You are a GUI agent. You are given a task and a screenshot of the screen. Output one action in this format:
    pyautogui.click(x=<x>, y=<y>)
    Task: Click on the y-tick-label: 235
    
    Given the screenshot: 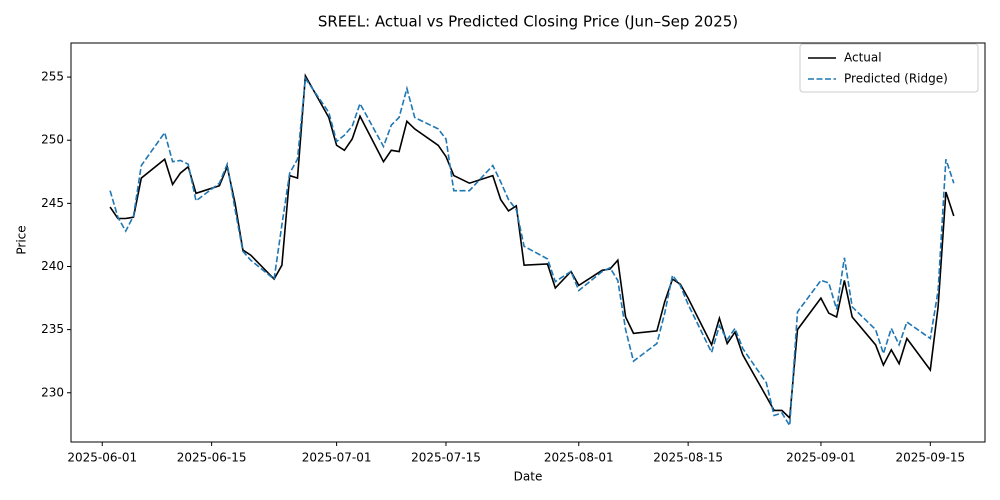 What is the action you would take?
    pyautogui.click(x=52, y=329)
    